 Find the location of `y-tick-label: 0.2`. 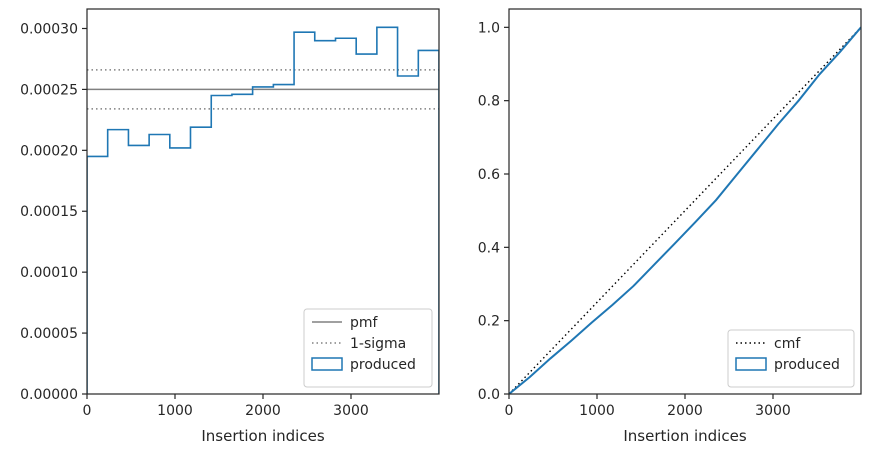

y-tick-label: 0.2 is located at coordinates (489, 322).